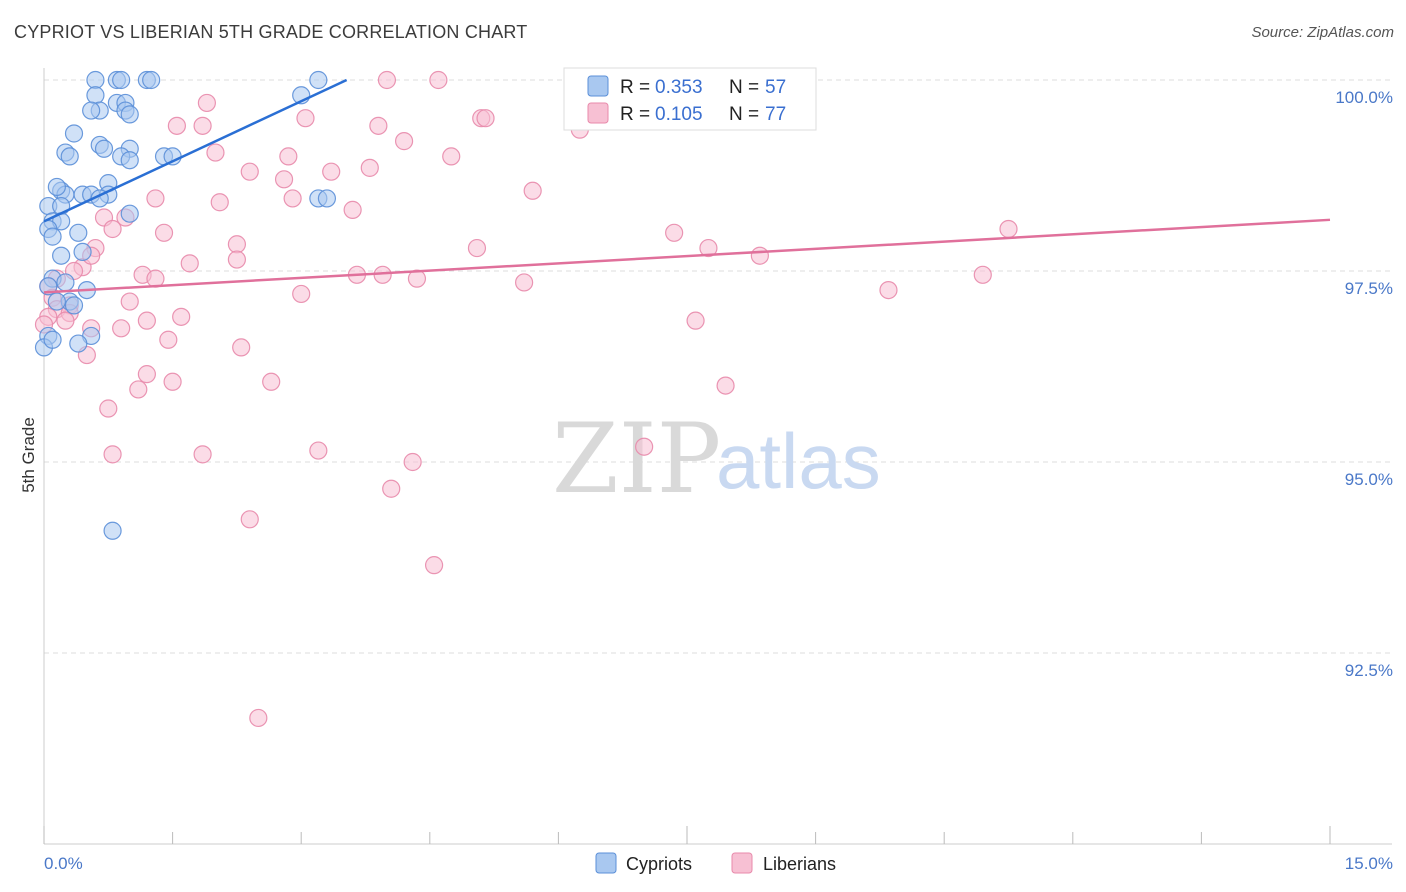  Describe the element at coordinates (775, 114) in the screenshot. I see `legend-n-value-liberians: 77` at that location.